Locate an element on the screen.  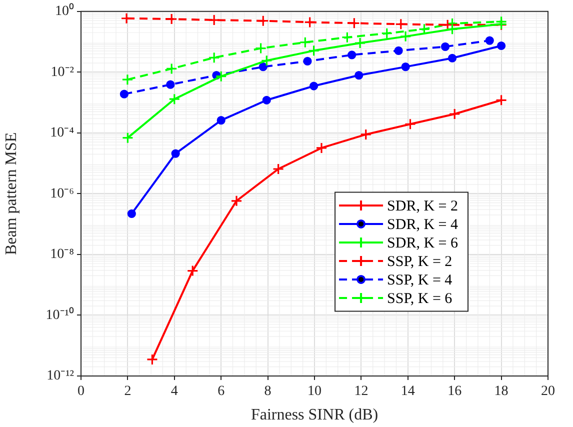
y-tick-label: 10⁻² is located at coordinates (62, 72).